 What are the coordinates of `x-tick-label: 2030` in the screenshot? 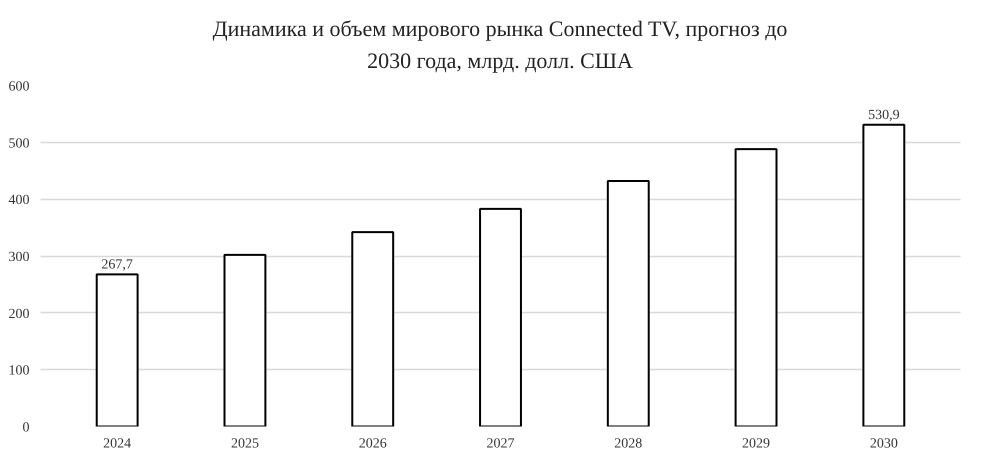 It's located at (884, 444).